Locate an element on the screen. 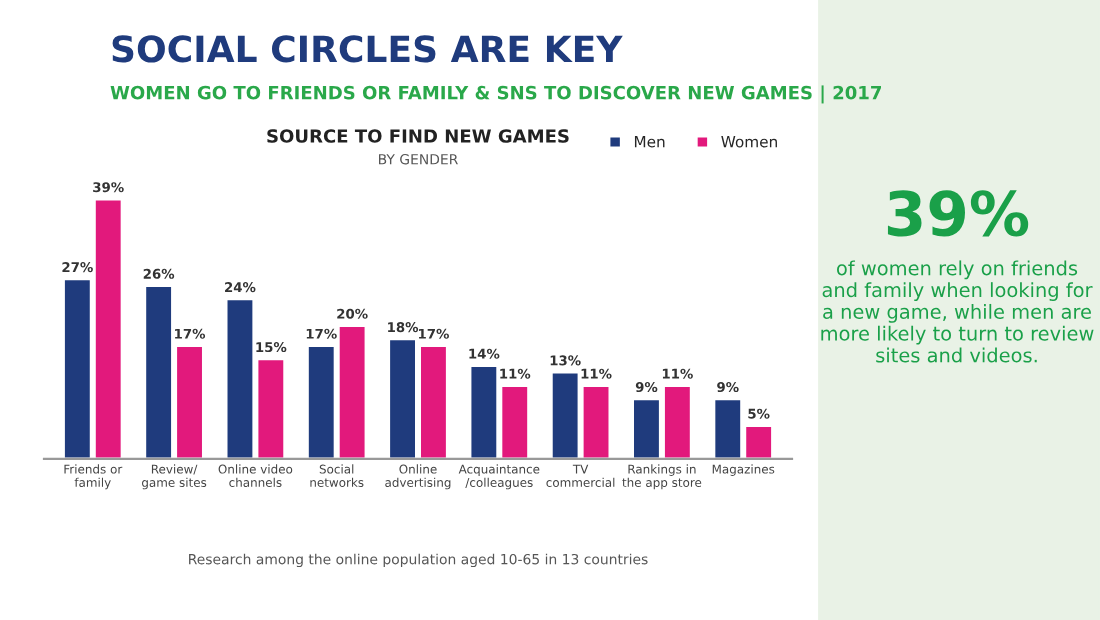 The width and height of the screenshot is (1100, 620). source-note: SOURCE TO FIND NEW GAMES is located at coordinates (418, 136).